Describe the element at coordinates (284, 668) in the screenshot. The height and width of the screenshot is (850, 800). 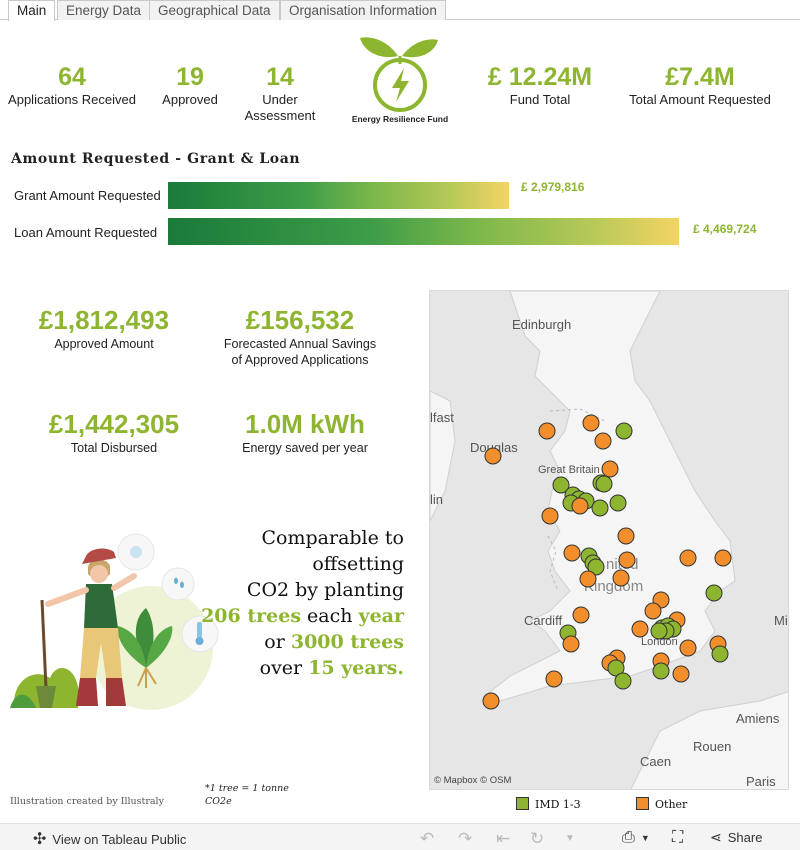
I see `comparison-over: over` at that location.